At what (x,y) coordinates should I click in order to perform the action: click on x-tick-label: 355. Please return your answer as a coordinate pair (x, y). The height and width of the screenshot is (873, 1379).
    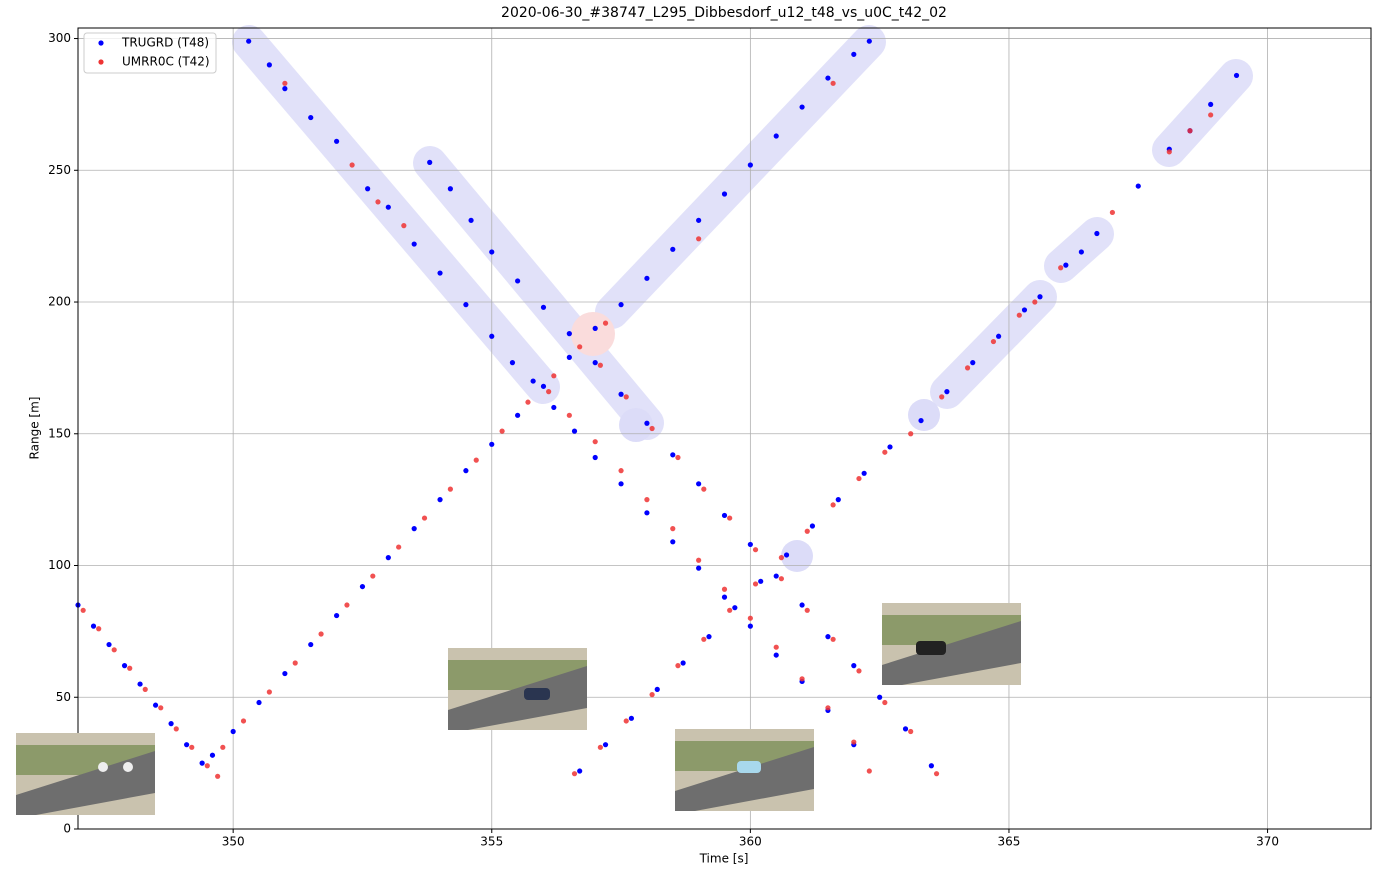
    Looking at the image, I should click on (491, 842).